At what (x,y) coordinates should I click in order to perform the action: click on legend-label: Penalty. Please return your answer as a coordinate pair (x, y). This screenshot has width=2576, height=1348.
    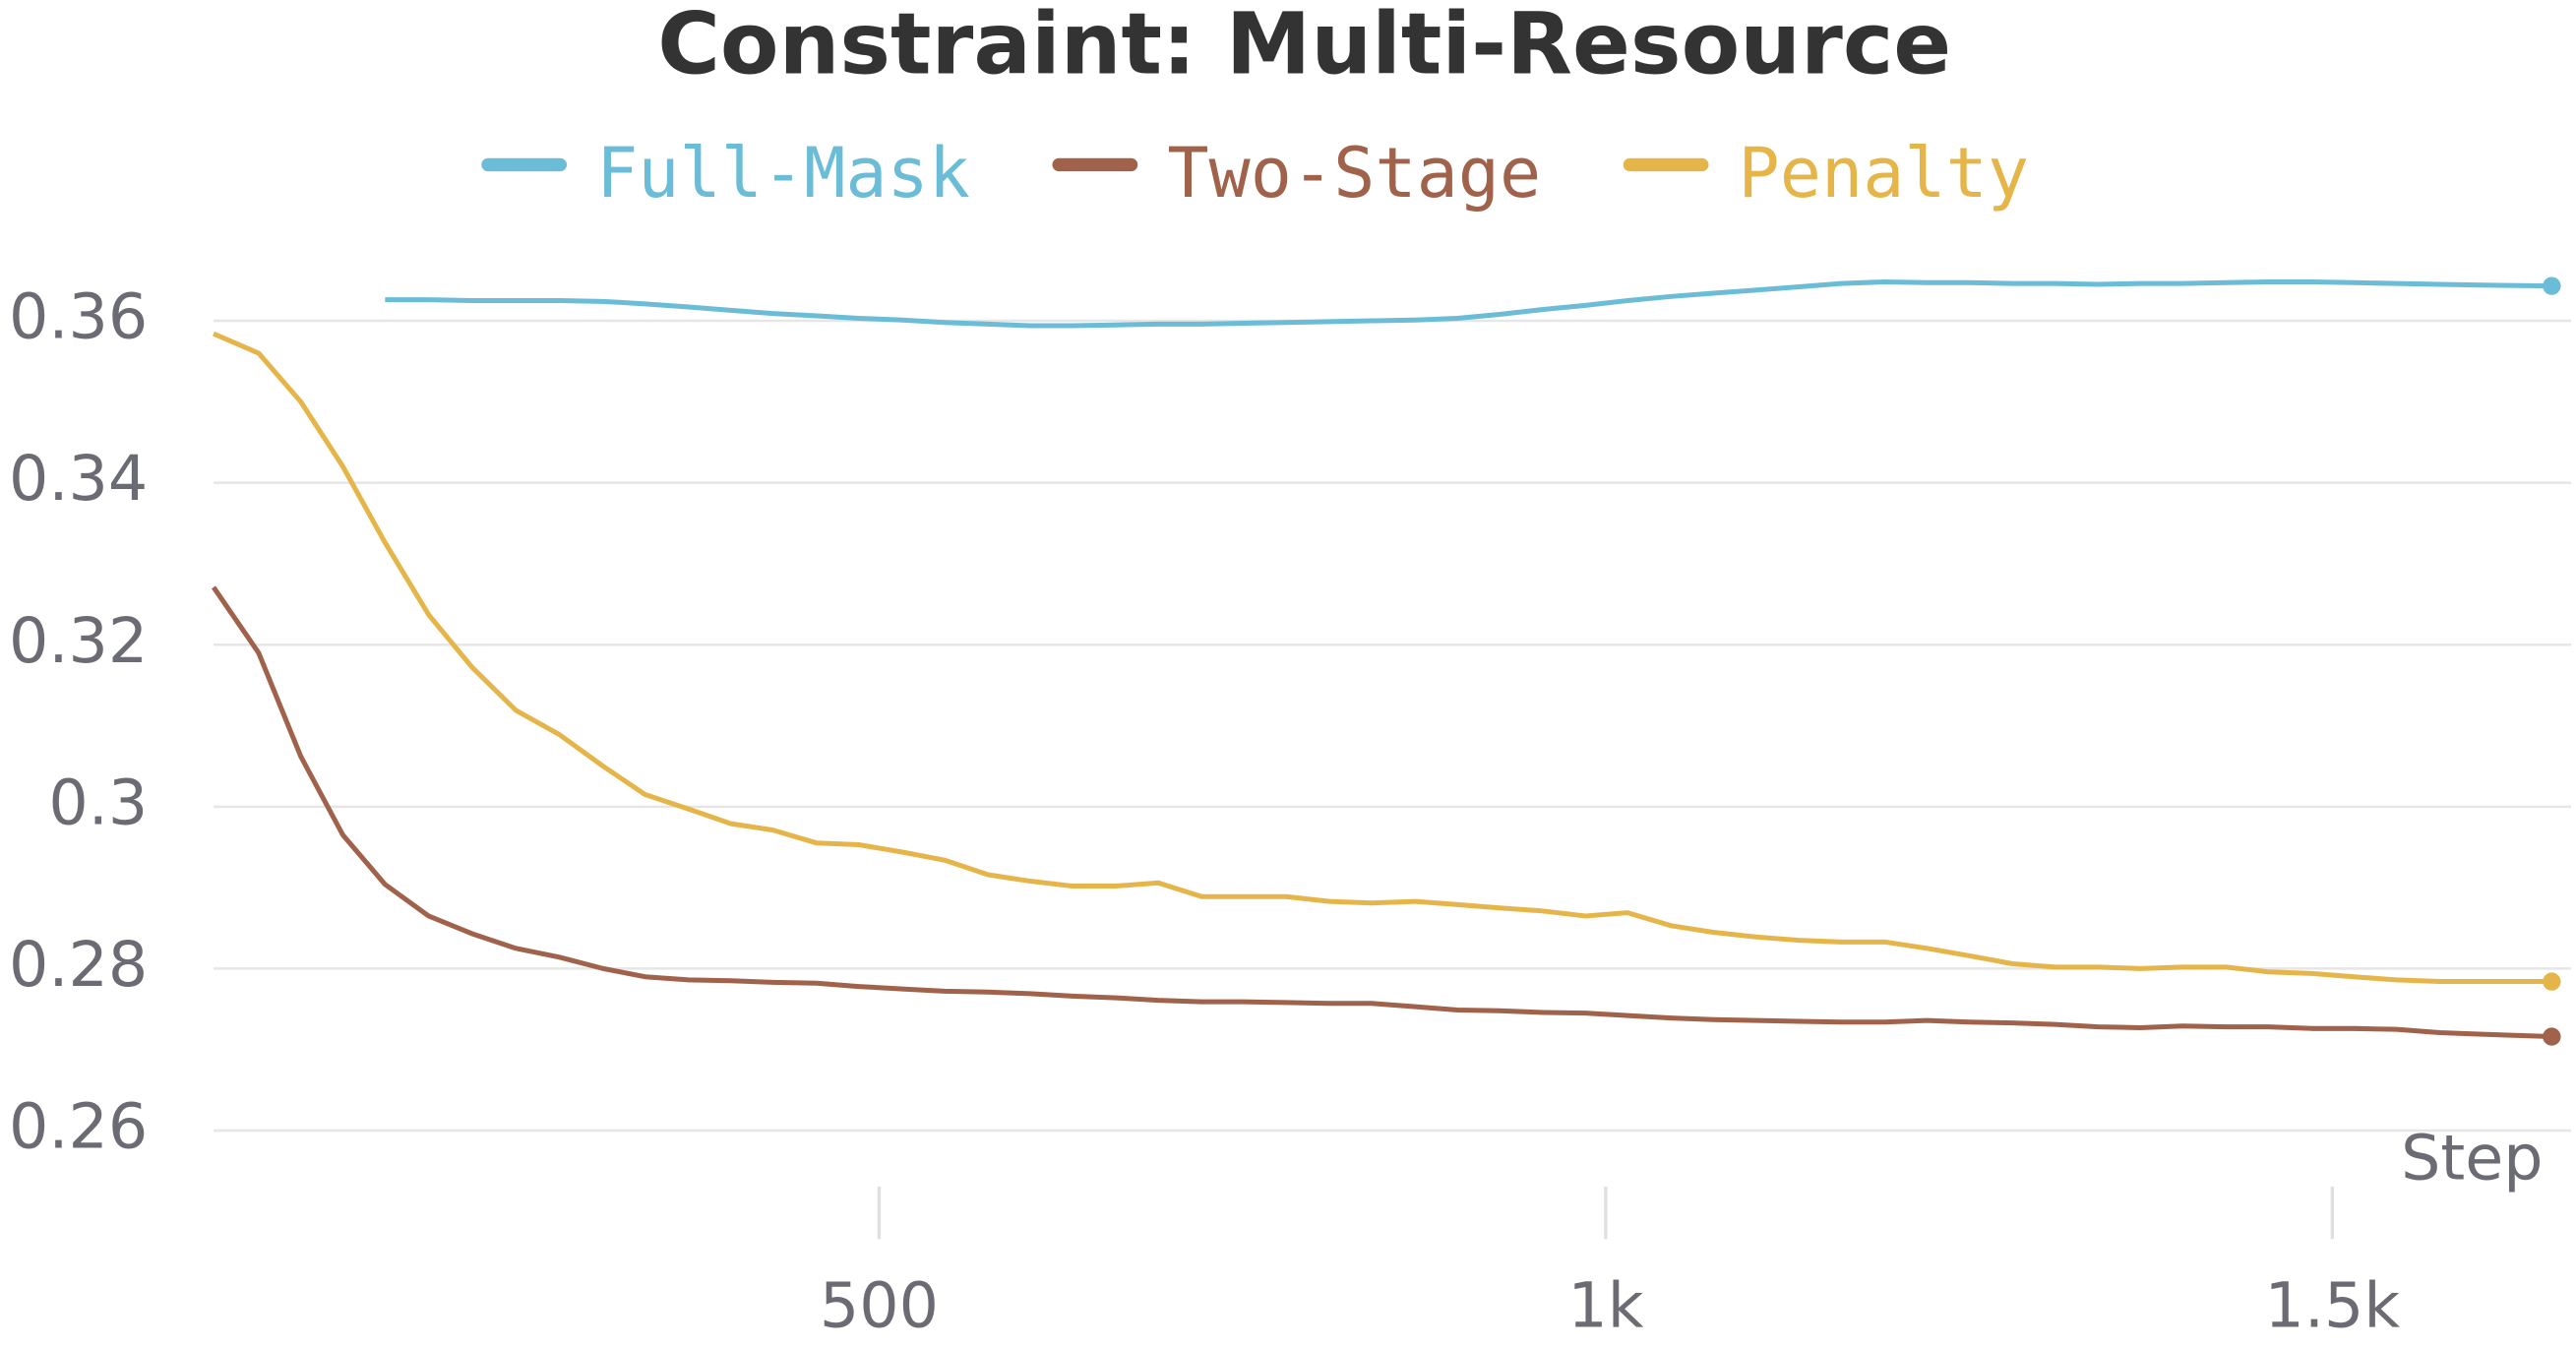
    Looking at the image, I should click on (1884, 173).